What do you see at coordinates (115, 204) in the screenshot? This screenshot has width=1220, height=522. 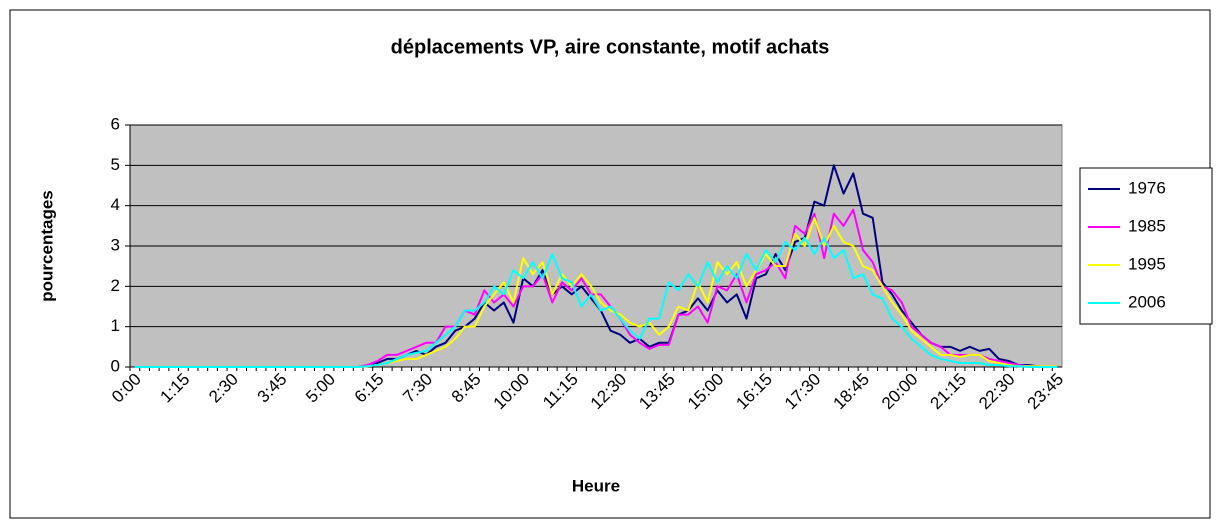 I see `y-tick-label: 4` at bounding box center [115, 204].